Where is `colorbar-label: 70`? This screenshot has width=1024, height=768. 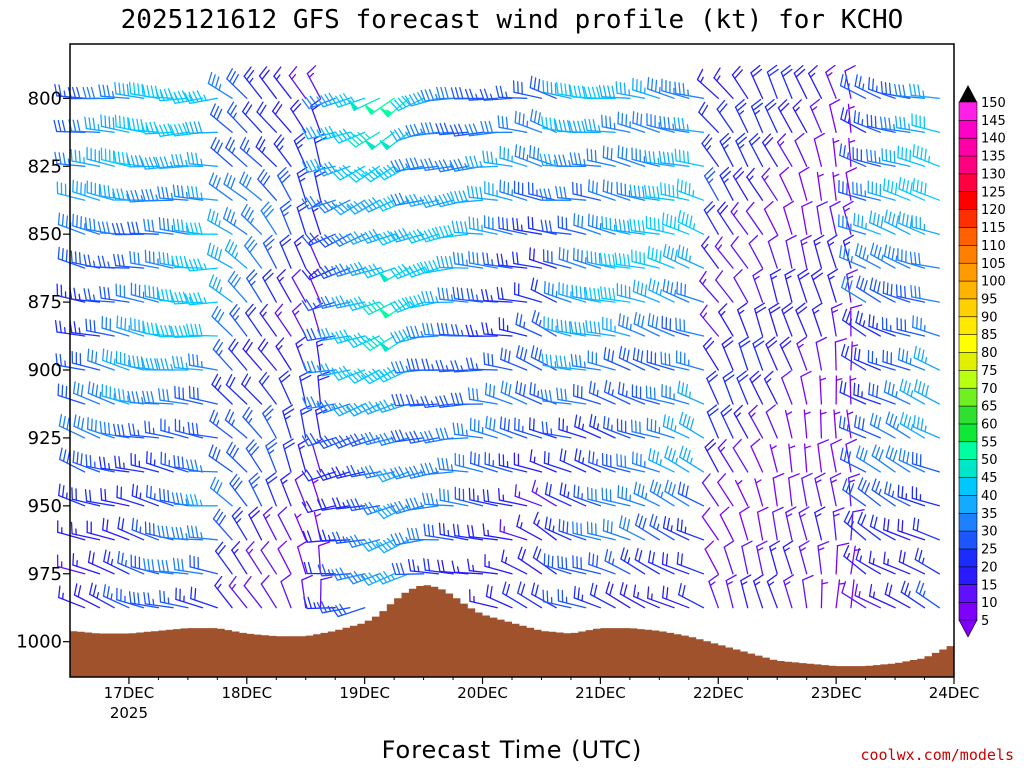 colorbar-label: 70 is located at coordinates (989, 389).